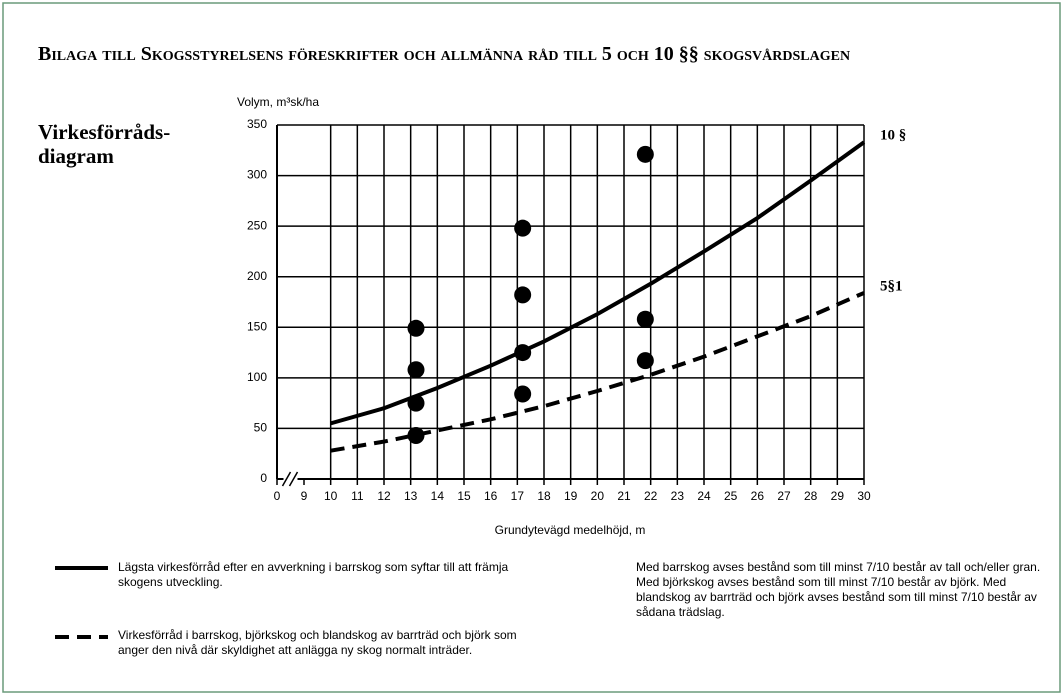 The width and height of the screenshot is (1063, 695). What do you see at coordinates (411, 496) in the screenshot?
I see `x-tick-label: 13` at bounding box center [411, 496].